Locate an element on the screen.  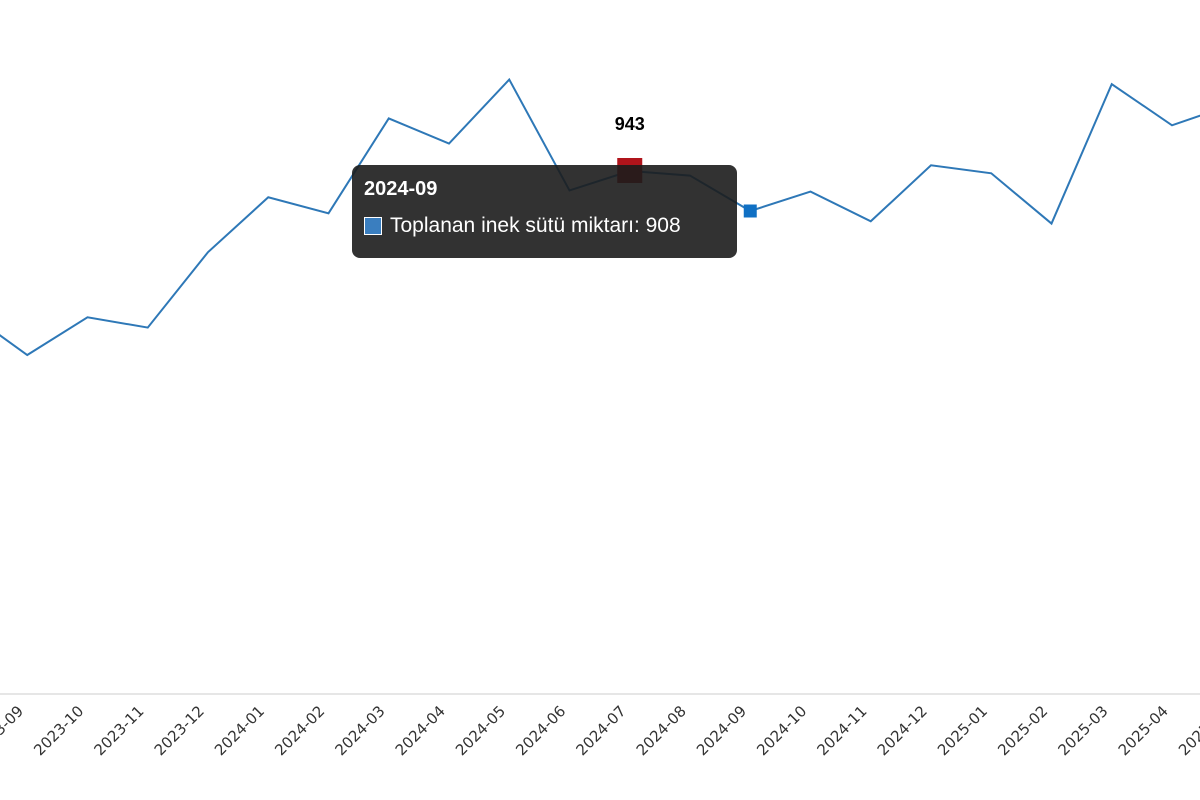
x-tick-label: 2024-09 is located at coordinates (721, 730).